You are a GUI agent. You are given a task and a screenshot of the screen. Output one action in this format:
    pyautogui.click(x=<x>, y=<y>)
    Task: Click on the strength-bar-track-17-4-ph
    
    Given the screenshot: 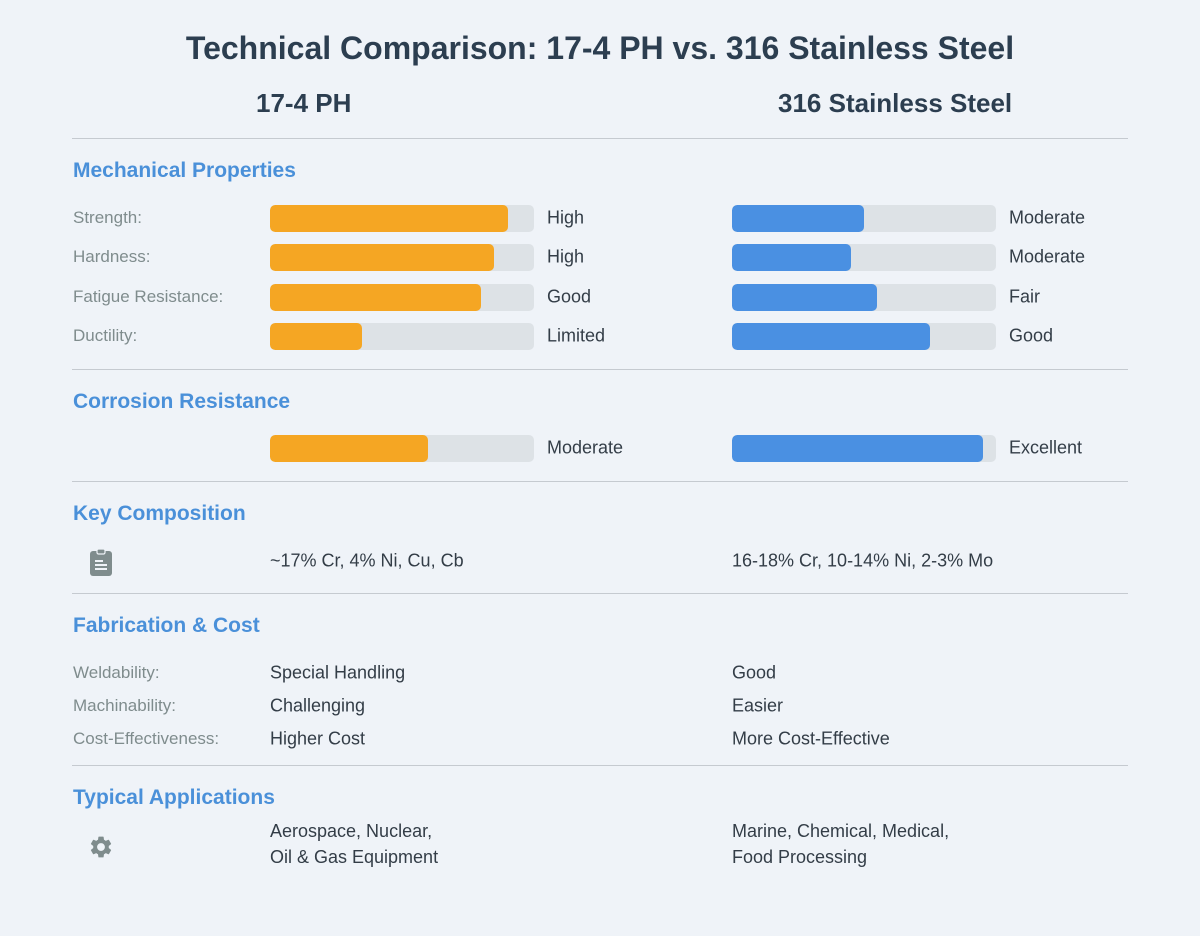 What is the action you would take?
    pyautogui.click(x=402, y=218)
    